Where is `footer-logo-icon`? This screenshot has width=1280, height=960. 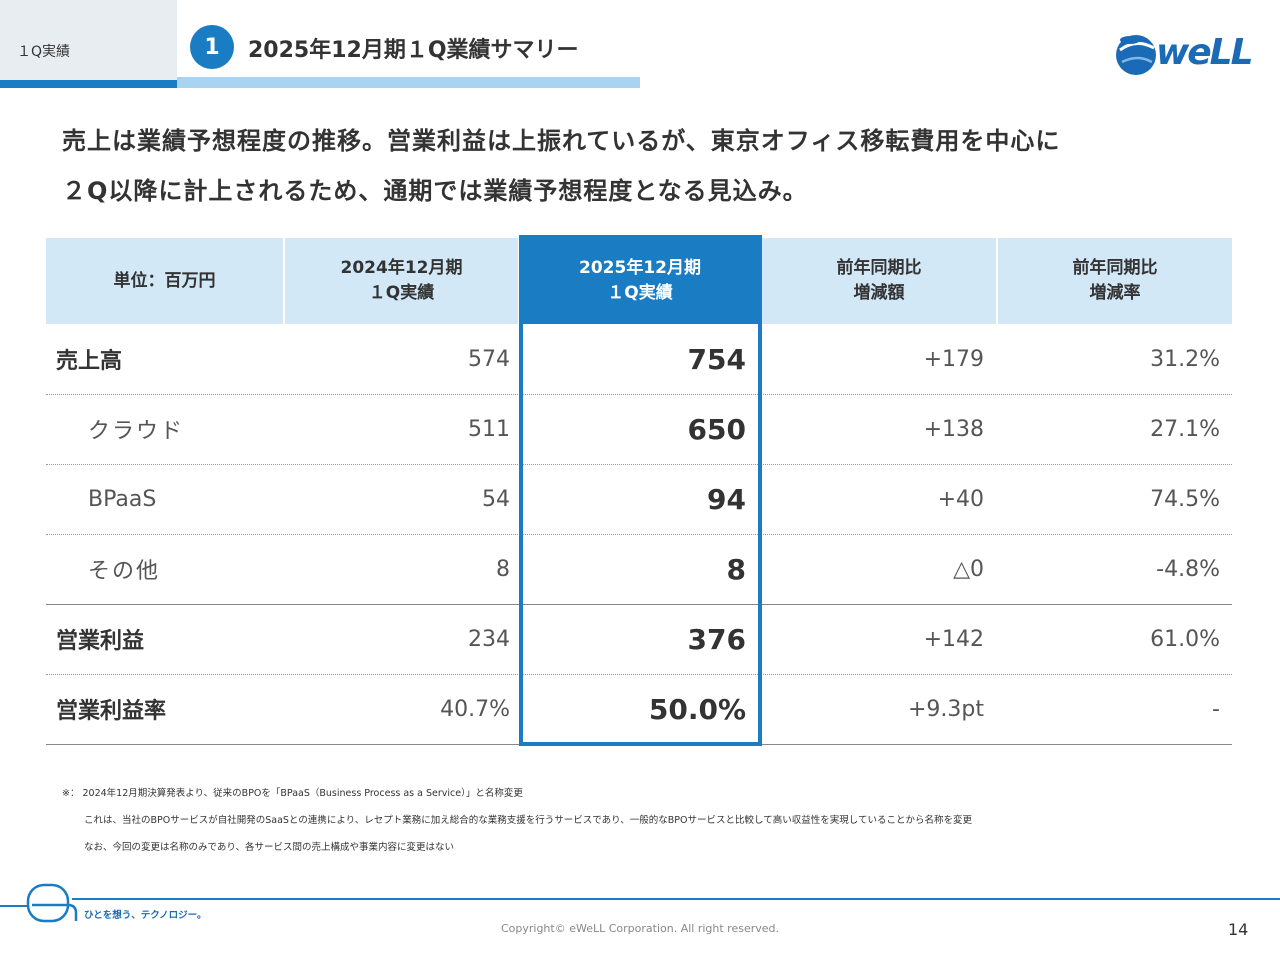 footer-logo-icon is located at coordinates (52, 903).